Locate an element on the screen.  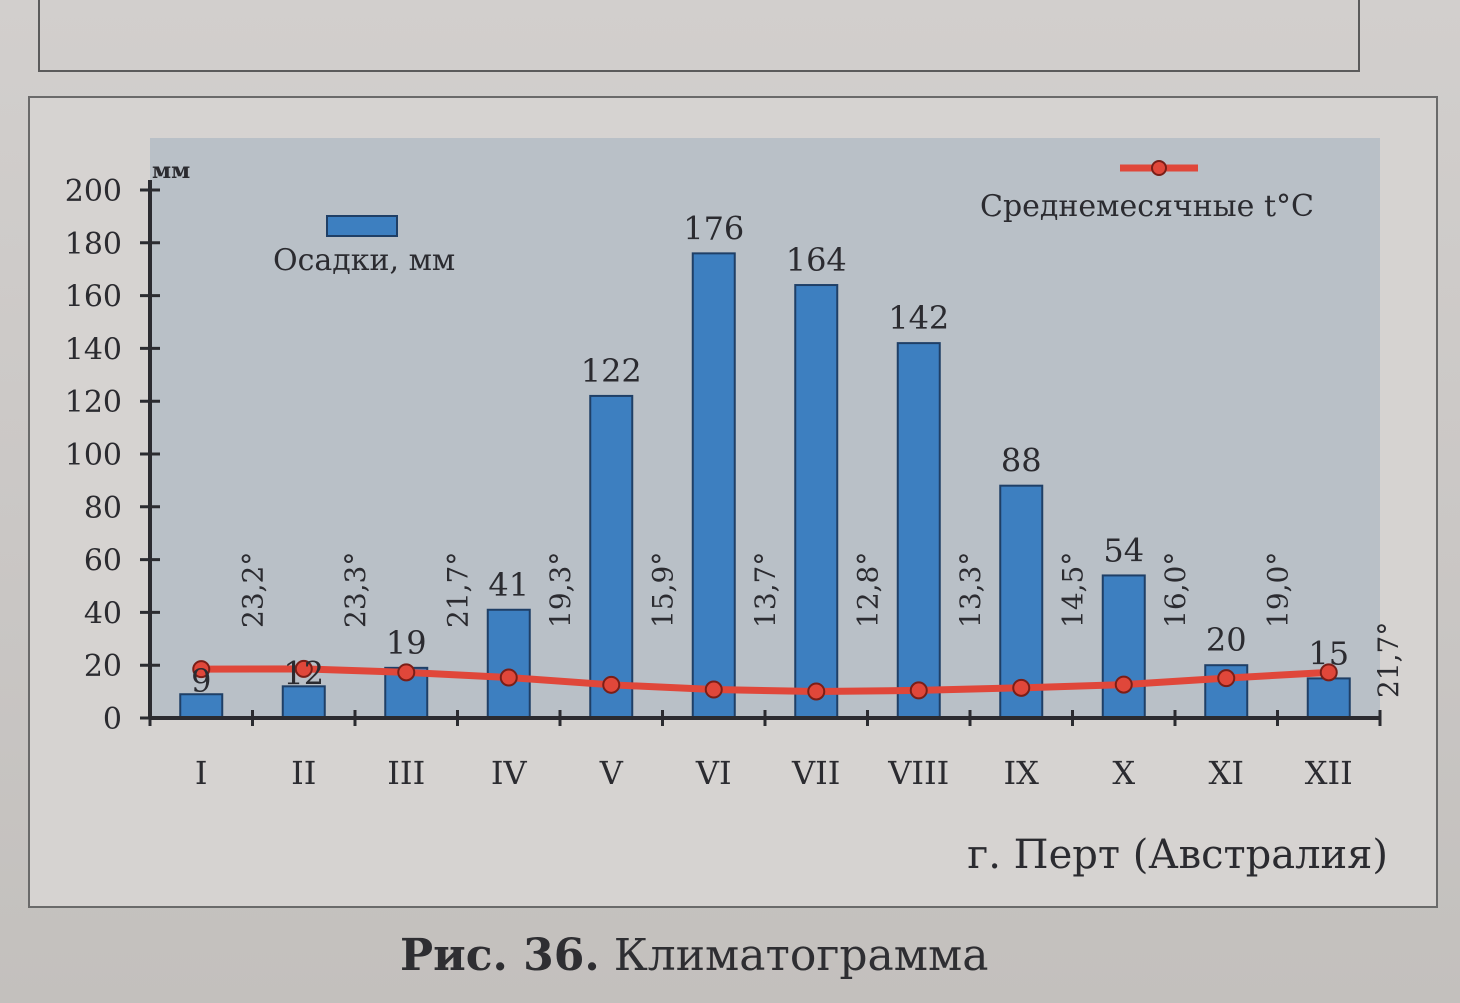
temperature-point-VII is located at coordinates (816, 691).